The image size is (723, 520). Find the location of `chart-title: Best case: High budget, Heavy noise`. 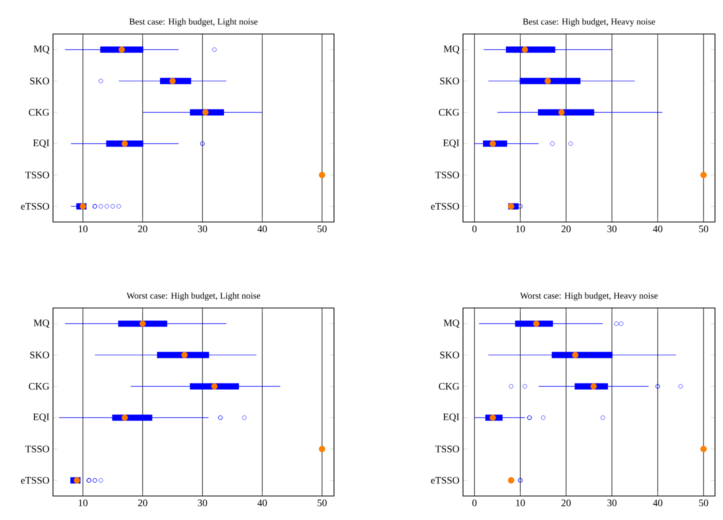

chart-title: Best case: High budget, Heavy noise is located at coordinates (589, 22).